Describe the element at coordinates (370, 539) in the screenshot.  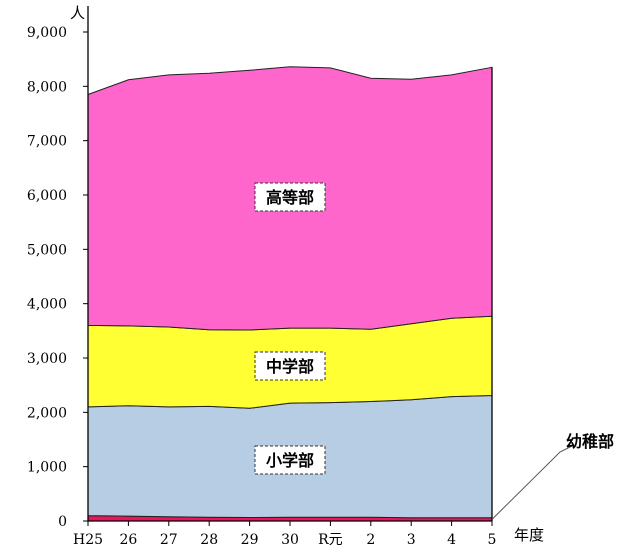
I see `x-tick-label: 2` at that location.